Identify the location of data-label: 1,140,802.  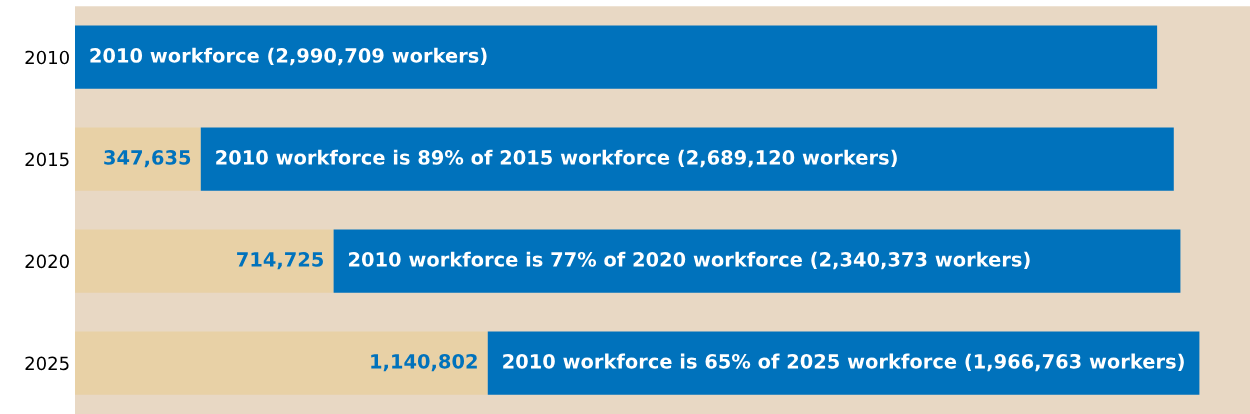
(424, 362).